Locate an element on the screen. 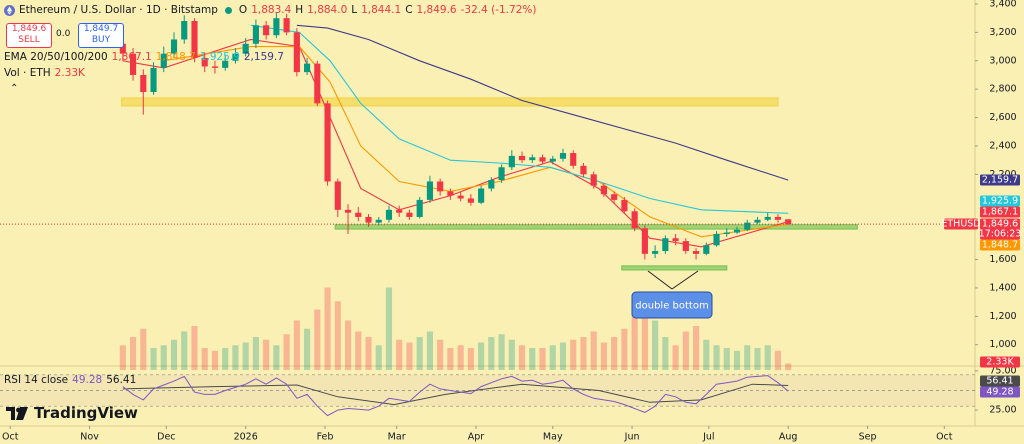 This screenshot has height=444, width=1024. y-tick-label: 1,600 is located at coordinates (1002, 259).